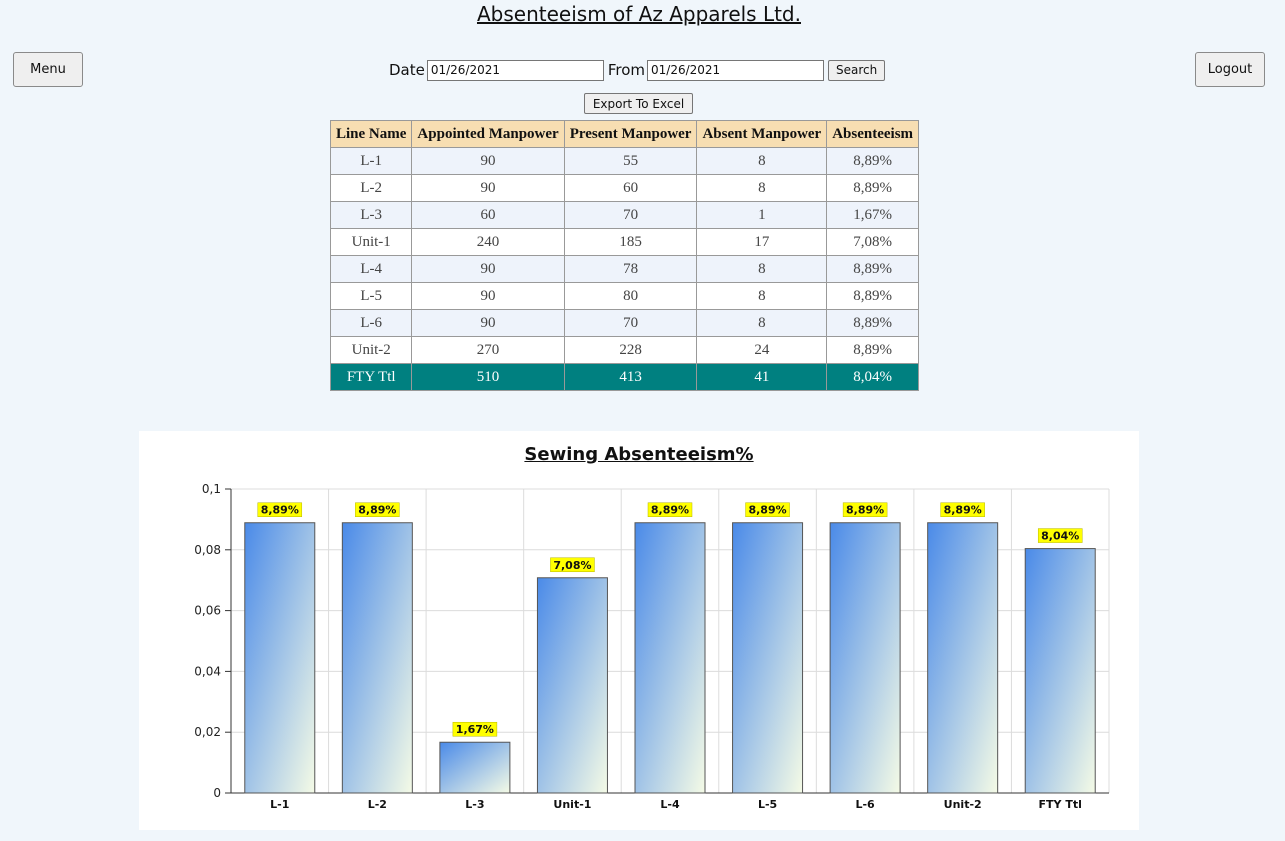  What do you see at coordinates (207, 550) in the screenshot?
I see `y-tick-label: 0,08` at bounding box center [207, 550].